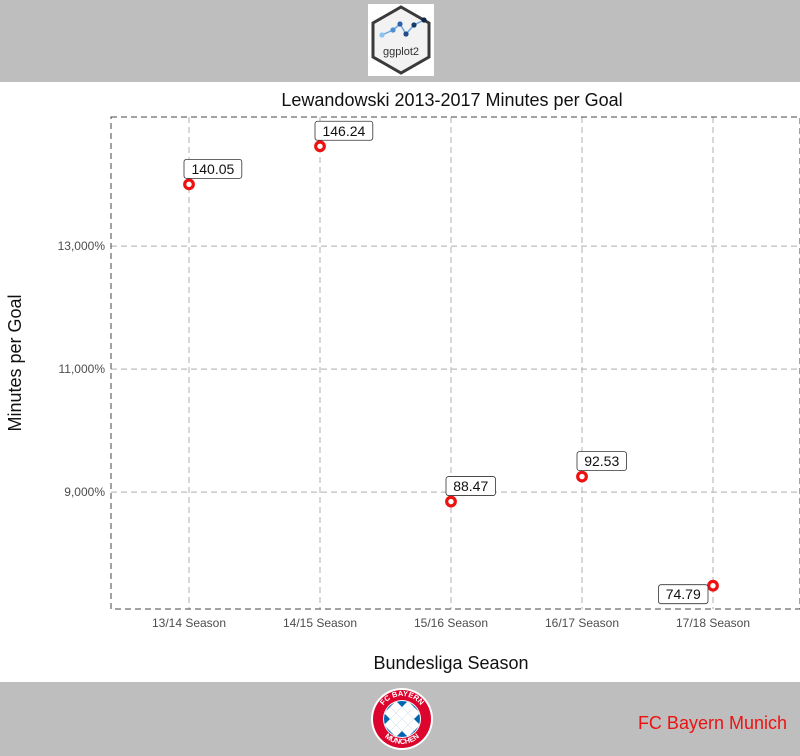 This screenshot has width=800, height=756. Describe the element at coordinates (451, 100) in the screenshot. I see `chart-title: Lewandowski 2013-2017 Minutes per Goal` at that location.